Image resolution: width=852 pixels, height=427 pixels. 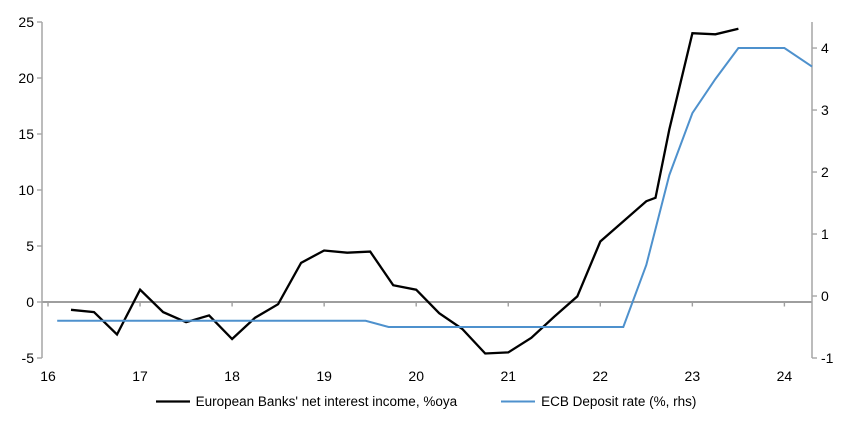 What do you see at coordinates (825, 296) in the screenshot?
I see `y-axis-right-tick-label: 0` at bounding box center [825, 296].